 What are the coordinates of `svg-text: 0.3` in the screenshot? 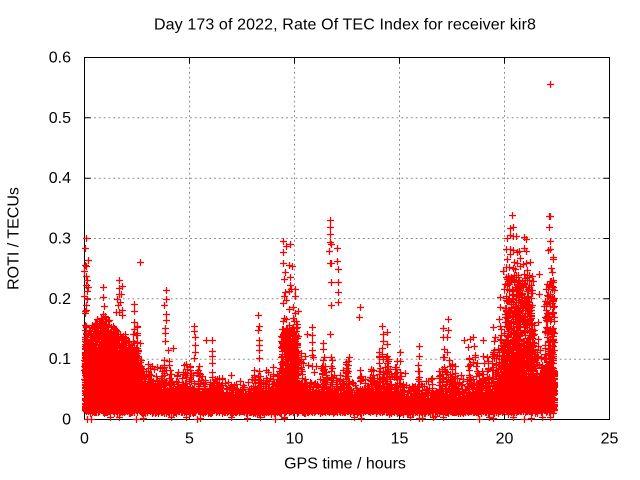 It's located at (60, 239).